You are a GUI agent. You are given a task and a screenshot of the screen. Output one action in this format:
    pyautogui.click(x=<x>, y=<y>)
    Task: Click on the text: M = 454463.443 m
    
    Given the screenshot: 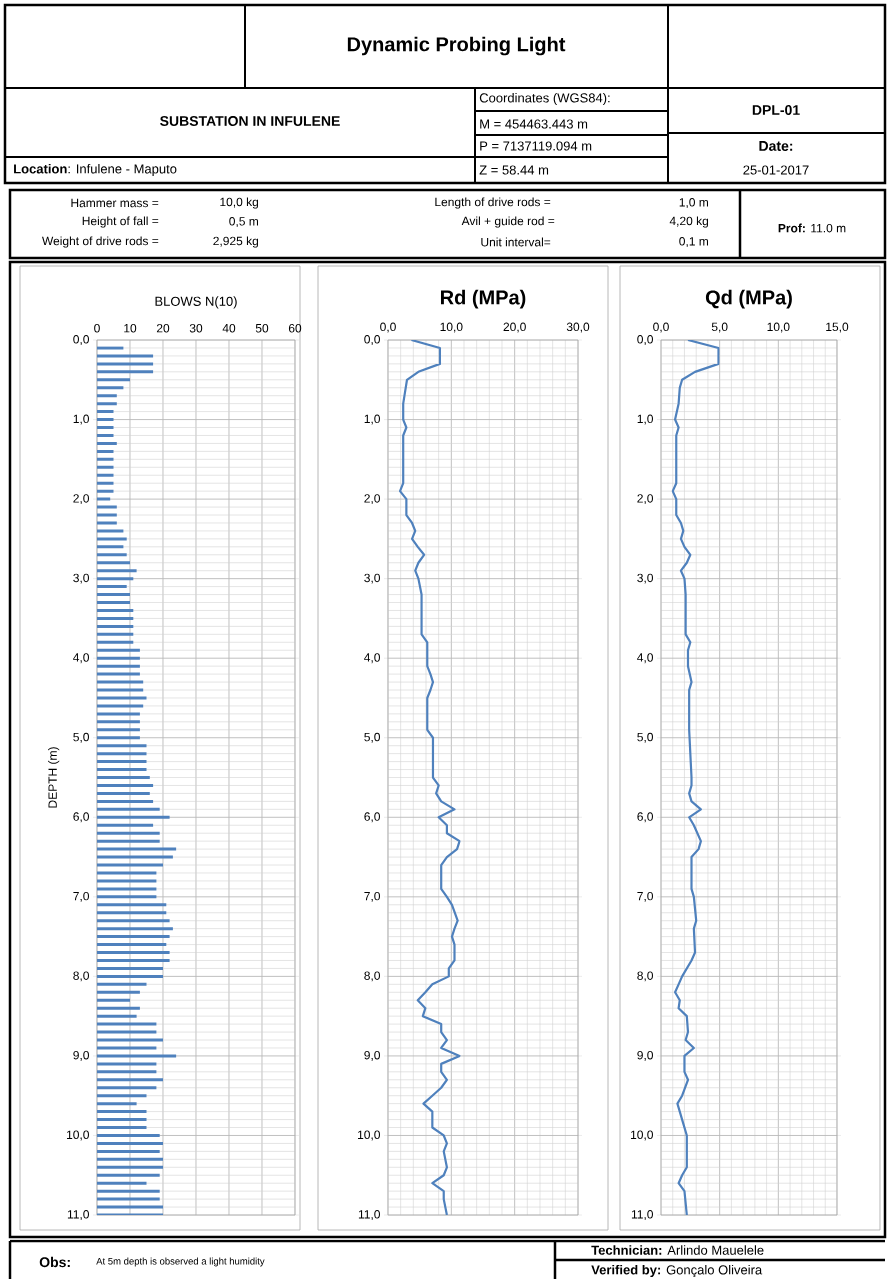 What is the action you would take?
    pyautogui.click(x=534, y=124)
    